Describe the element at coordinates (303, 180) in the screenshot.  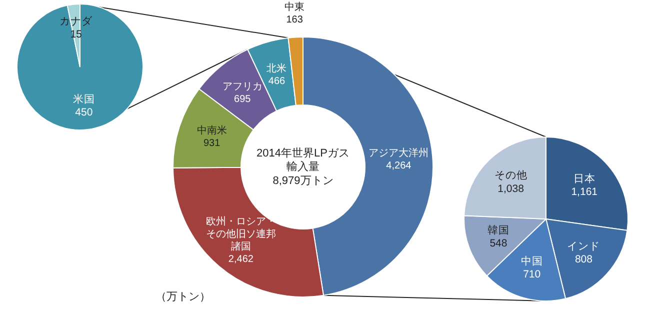
I see `text: 8,979万トン` at that location.